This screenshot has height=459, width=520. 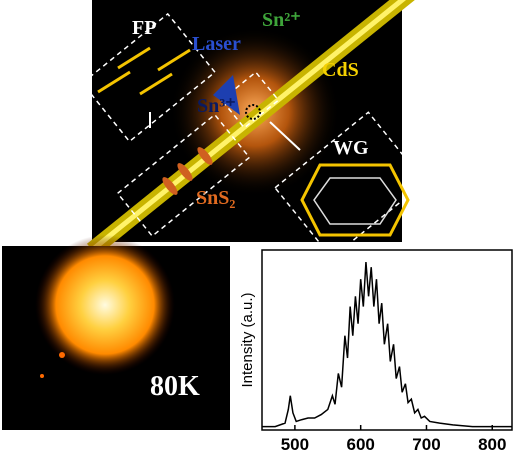 What do you see at coordinates (285, 136) in the screenshot?
I see `arrow` at bounding box center [285, 136].